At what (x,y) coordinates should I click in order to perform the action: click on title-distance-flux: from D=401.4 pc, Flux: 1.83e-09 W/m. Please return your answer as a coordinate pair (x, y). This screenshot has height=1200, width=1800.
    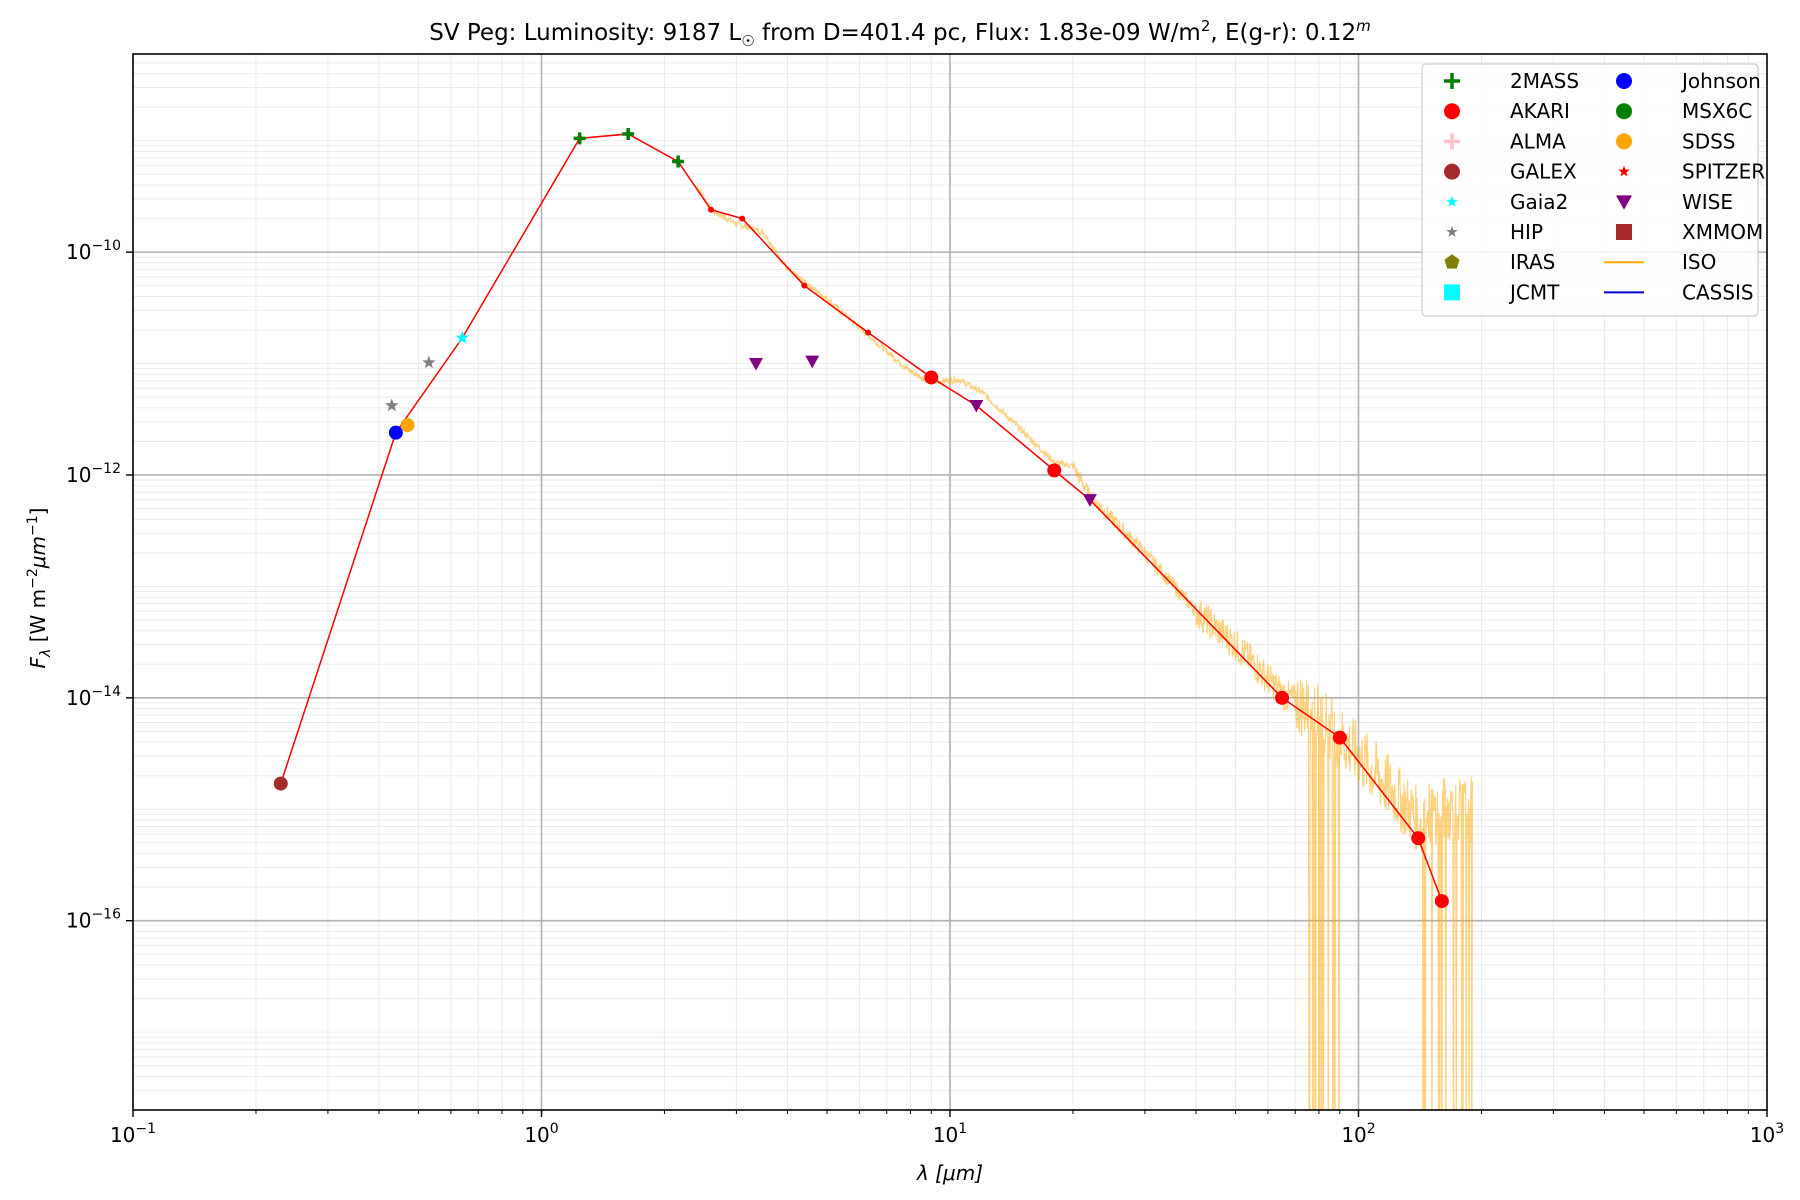
    Looking at the image, I should click on (978, 33).